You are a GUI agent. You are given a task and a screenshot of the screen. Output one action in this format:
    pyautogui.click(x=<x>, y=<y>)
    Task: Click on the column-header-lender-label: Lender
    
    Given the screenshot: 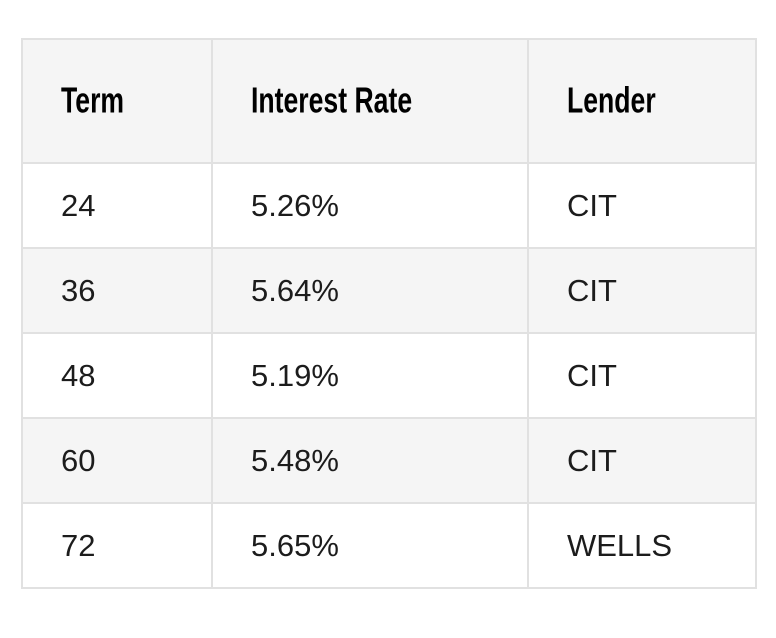 What is the action you would take?
    pyautogui.click(x=611, y=100)
    